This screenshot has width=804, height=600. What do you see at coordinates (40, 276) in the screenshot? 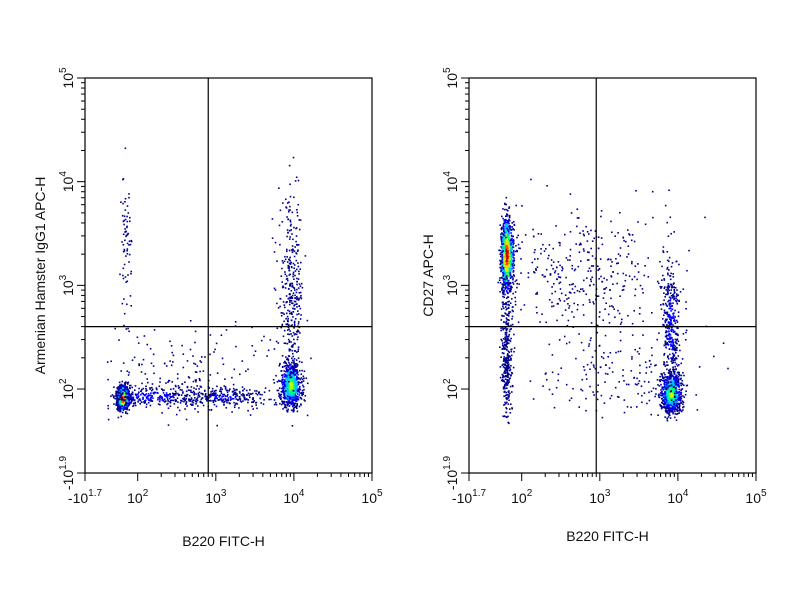
I see `y-axis-label: Armenian Hamster IgG1 APC-H` at bounding box center [40, 276].